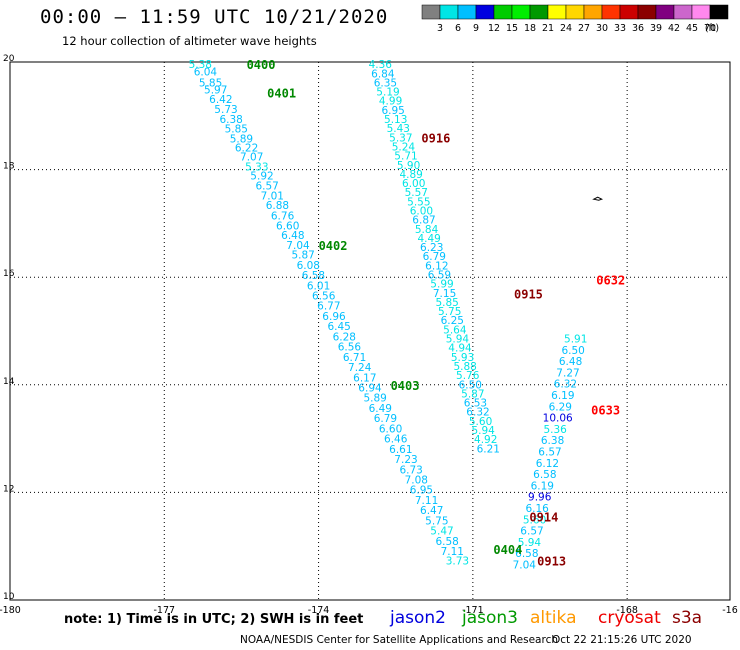 This screenshot has height=650, width=740. Describe the element at coordinates (427, 230) in the screenshot. I see `swh-value-label: 5.84` at that location.